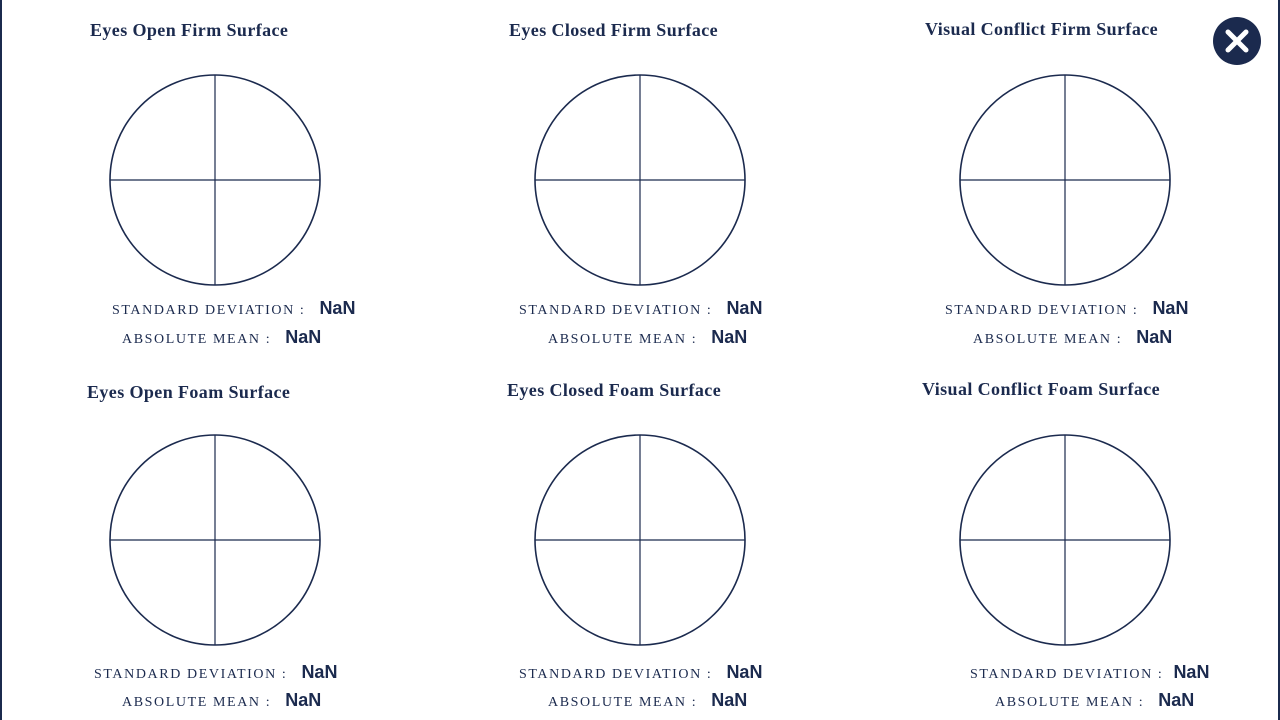 The image size is (1280, 720). Describe the element at coordinates (614, 30) in the screenshot. I see `panel-title: Eyes Closed Firm Surface` at that location.